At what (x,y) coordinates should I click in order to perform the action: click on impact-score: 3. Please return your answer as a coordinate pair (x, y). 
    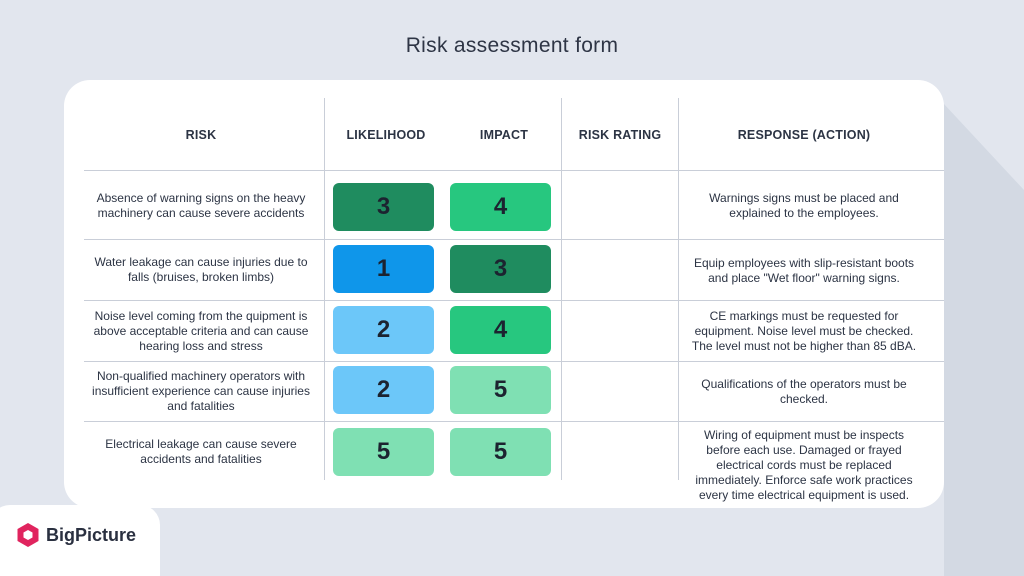
    Looking at the image, I should click on (500, 269).